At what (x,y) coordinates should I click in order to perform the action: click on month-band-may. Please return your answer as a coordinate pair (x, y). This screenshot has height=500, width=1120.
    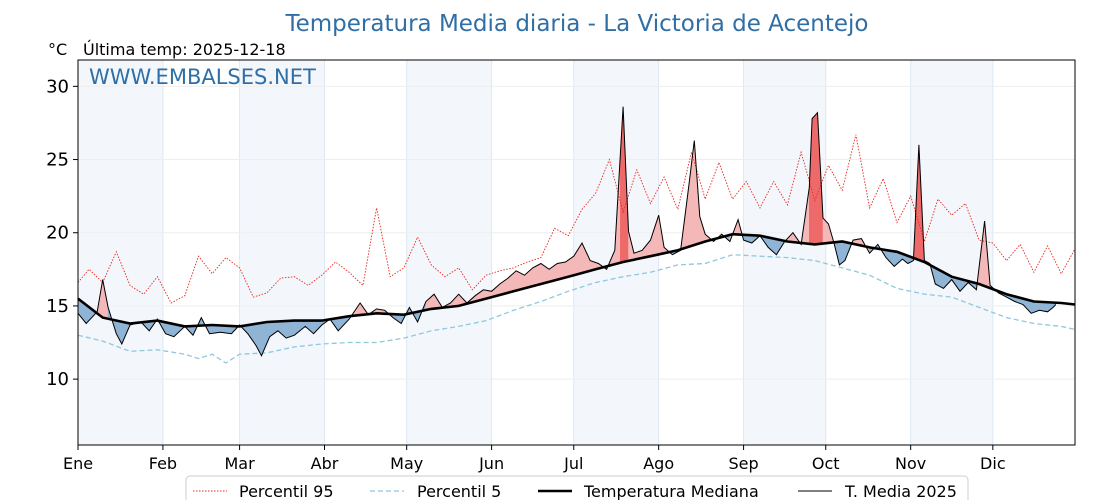
    Looking at the image, I should click on (449, 252).